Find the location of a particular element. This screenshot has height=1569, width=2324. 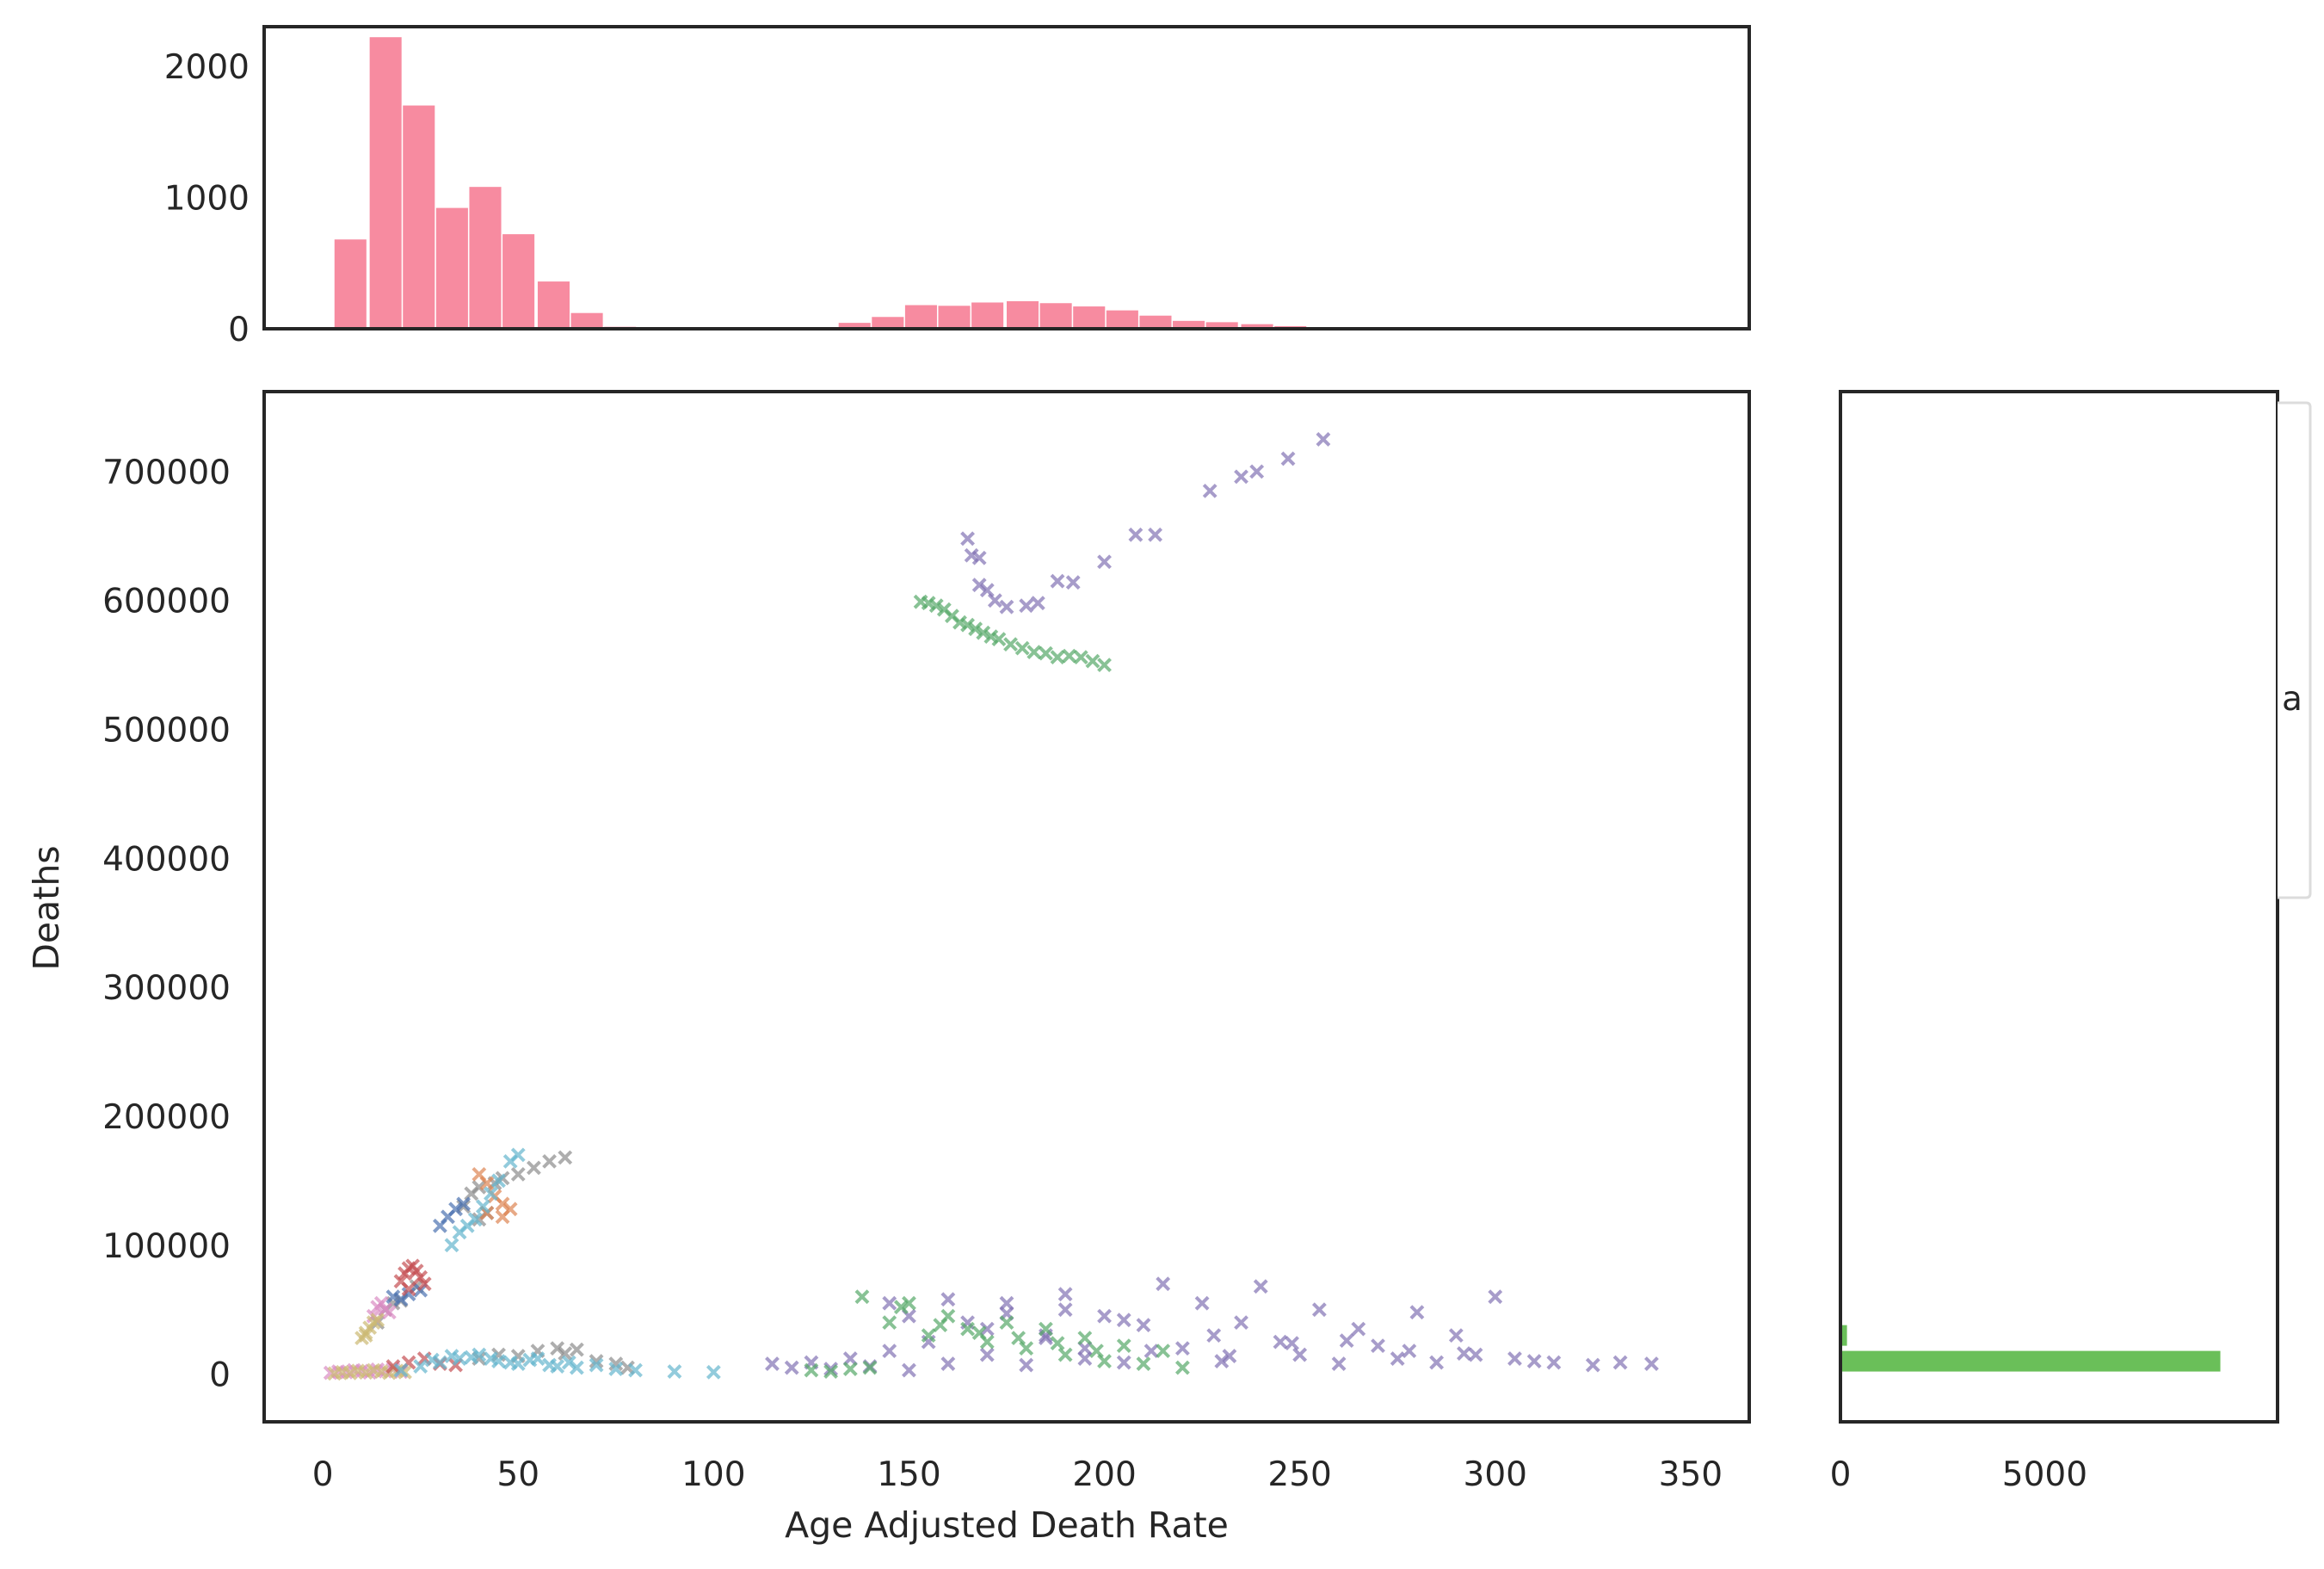

x-tick-label: 150 is located at coordinates (908, 1474).